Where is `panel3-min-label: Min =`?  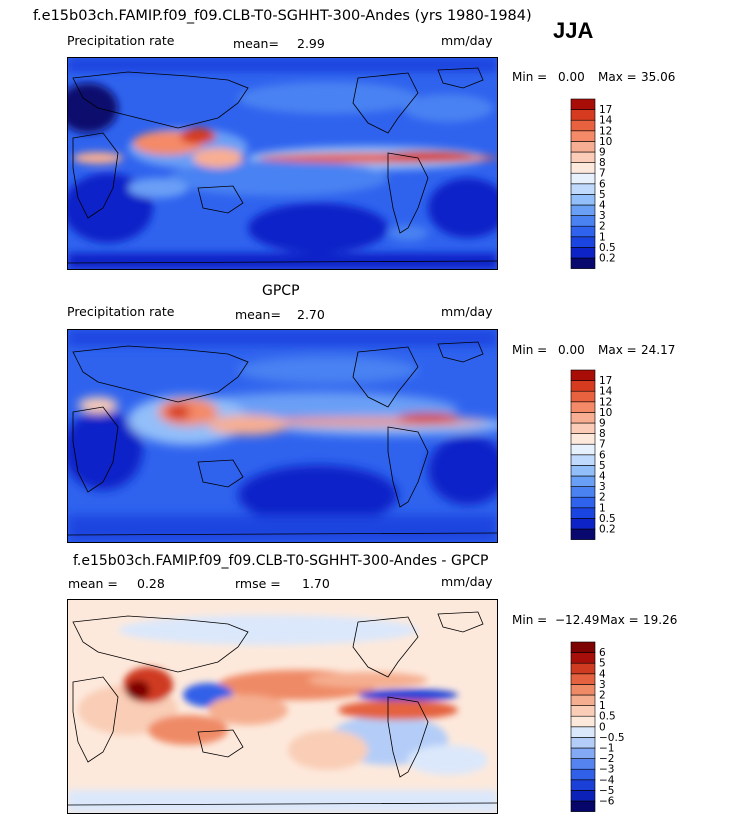 panel3-min-label: Min = is located at coordinates (530, 620).